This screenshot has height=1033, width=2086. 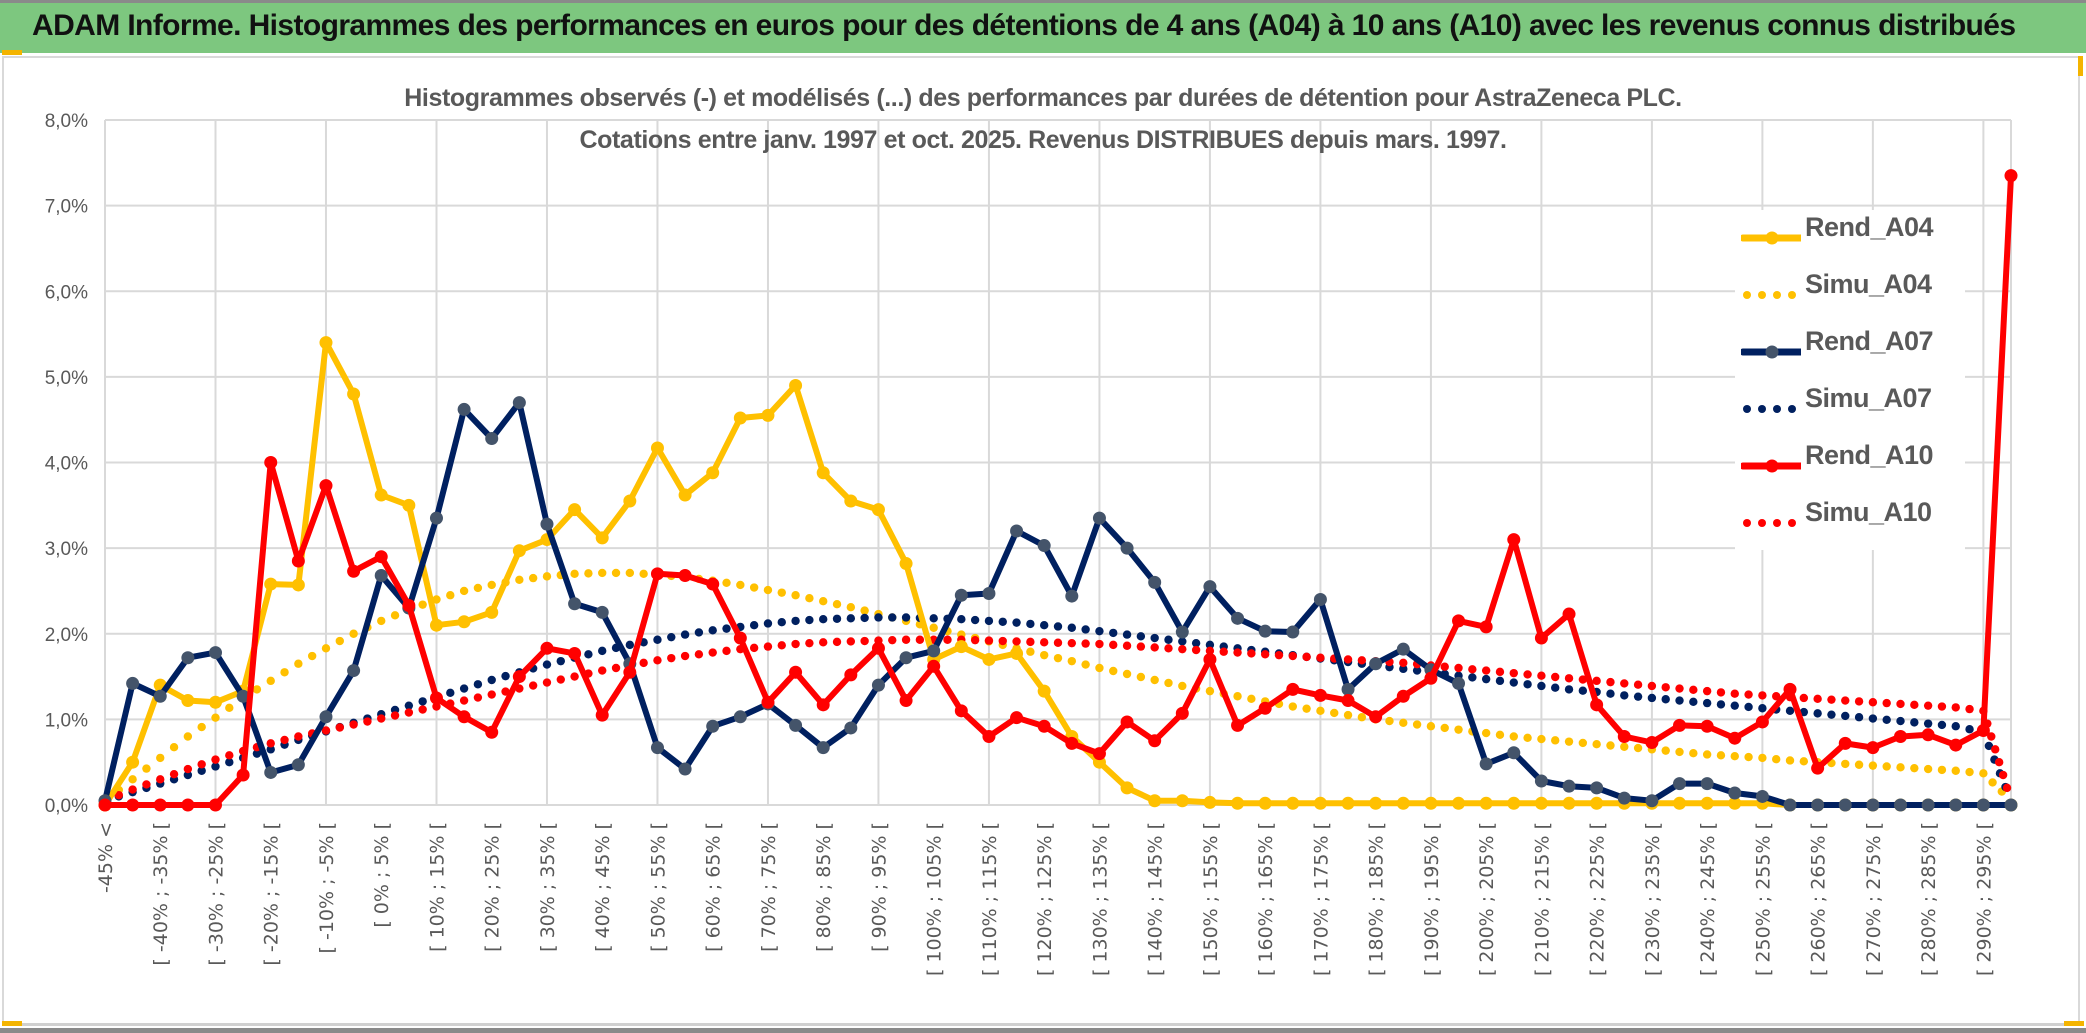 What do you see at coordinates (66, 720) in the screenshot?
I see `y-tick-label: 1,0%` at bounding box center [66, 720].